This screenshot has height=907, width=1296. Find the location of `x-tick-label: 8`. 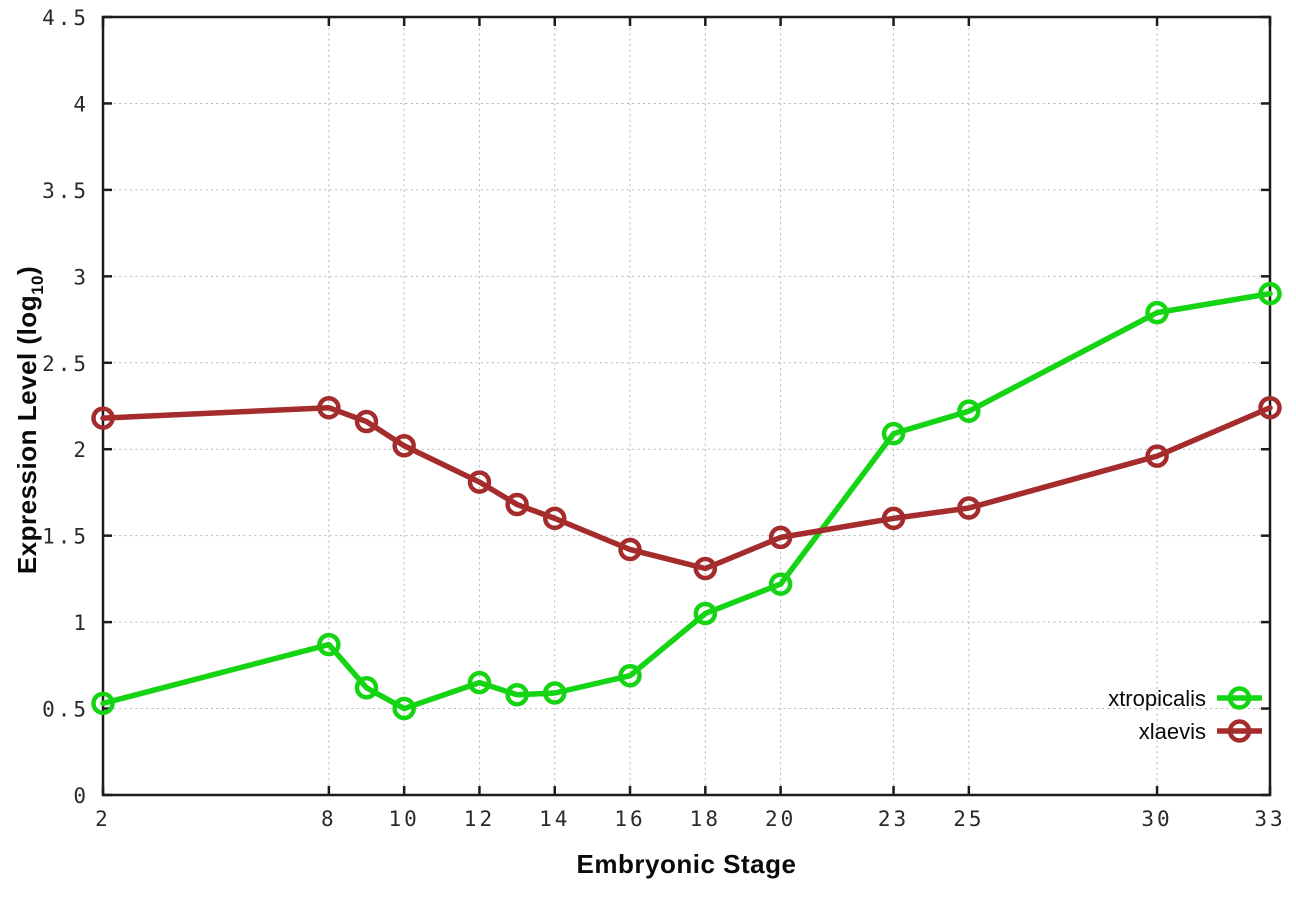

x-tick-label: 8 is located at coordinates (329, 819).